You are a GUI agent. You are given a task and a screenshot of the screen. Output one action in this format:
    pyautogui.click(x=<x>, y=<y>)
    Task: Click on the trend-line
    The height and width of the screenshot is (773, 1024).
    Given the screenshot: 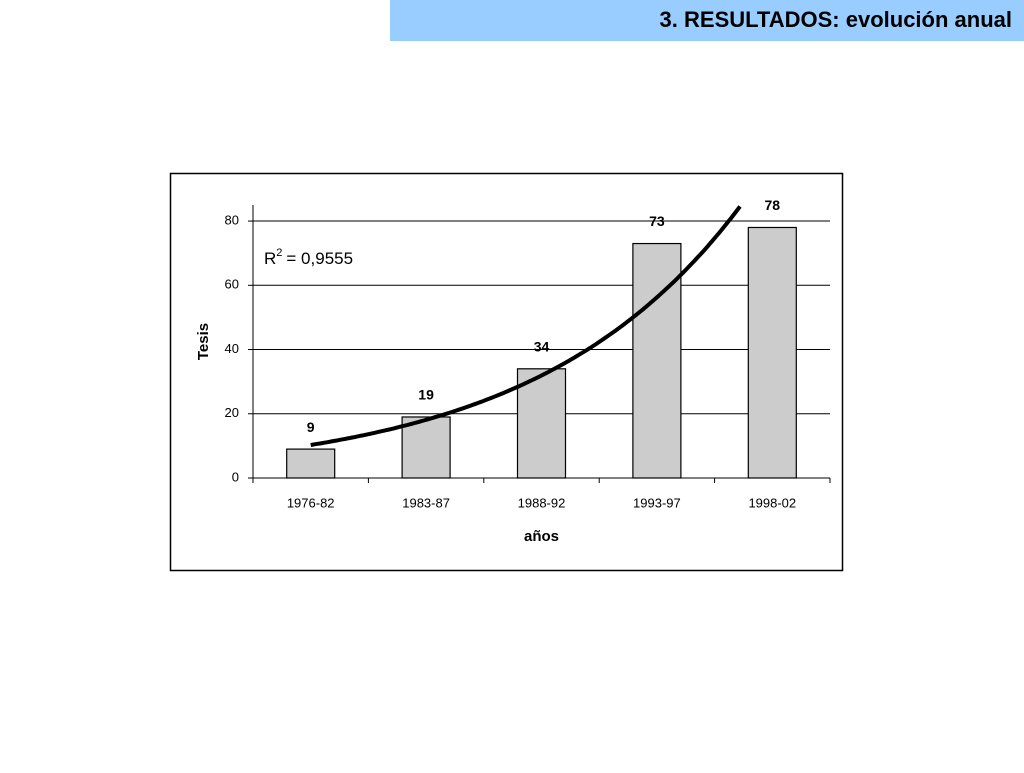 What is the action you would take?
    pyautogui.click(x=526, y=326)
    